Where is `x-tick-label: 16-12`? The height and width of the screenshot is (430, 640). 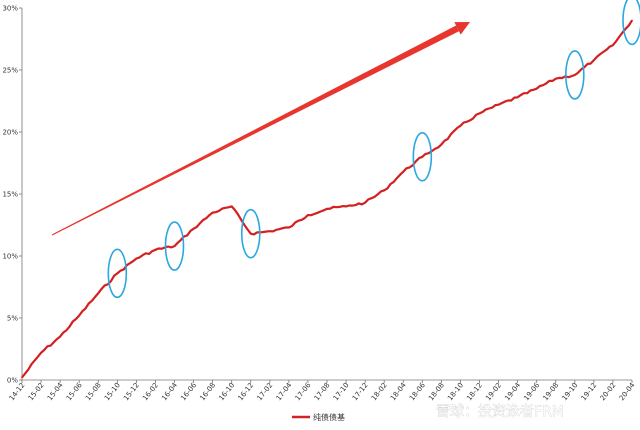
x-tick-label: 16-12 is located at coordinates (245, 391).